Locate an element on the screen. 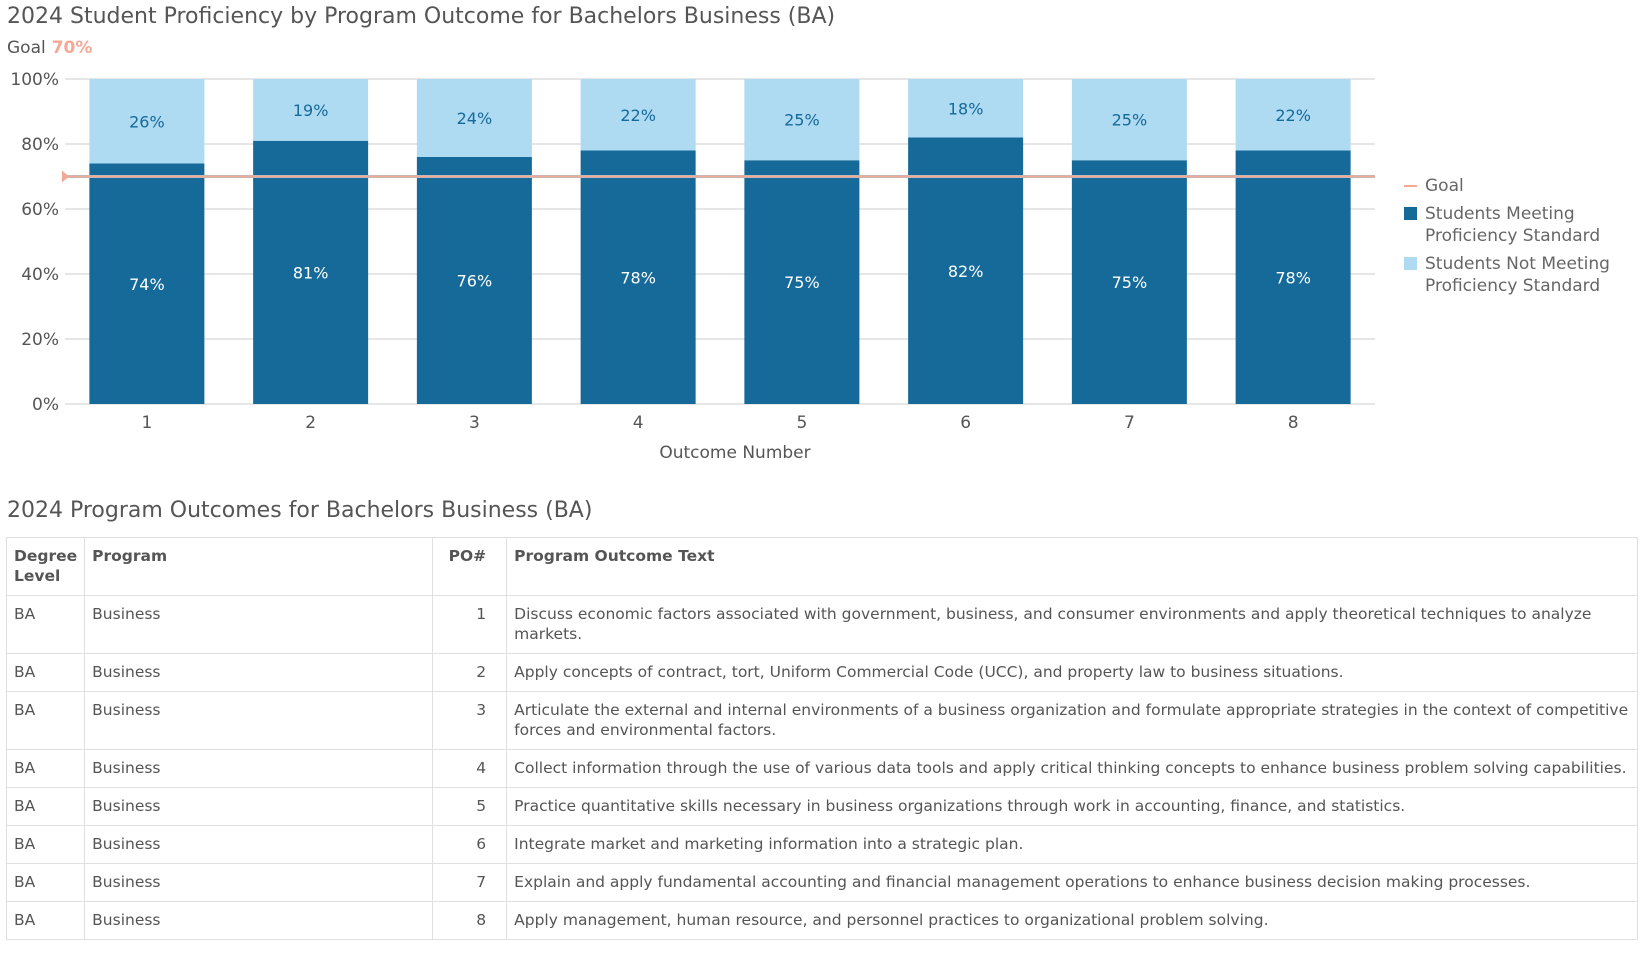 This screenshot has height=957, width=1643. header-degree-level: Degree Level is located at coordinates (45, 566).